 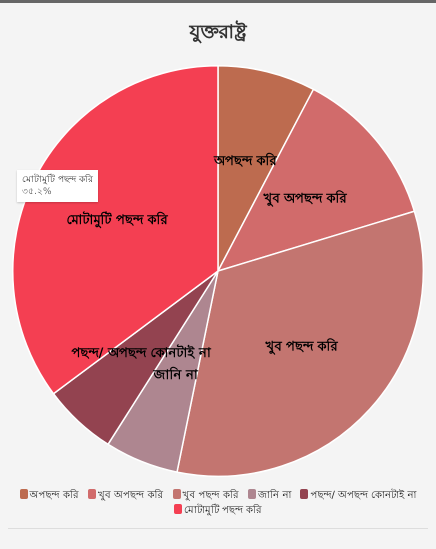 What do you see at coordinates (301, 346) in the screenshot?
I see `slice-label: খুব পছন্দ করি` at bounding box center [301, 346].